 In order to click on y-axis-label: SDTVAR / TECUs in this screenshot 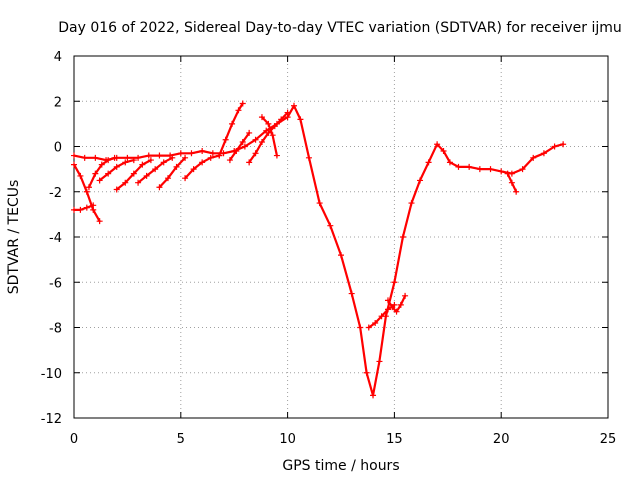, I will do `click(14, 237)`.